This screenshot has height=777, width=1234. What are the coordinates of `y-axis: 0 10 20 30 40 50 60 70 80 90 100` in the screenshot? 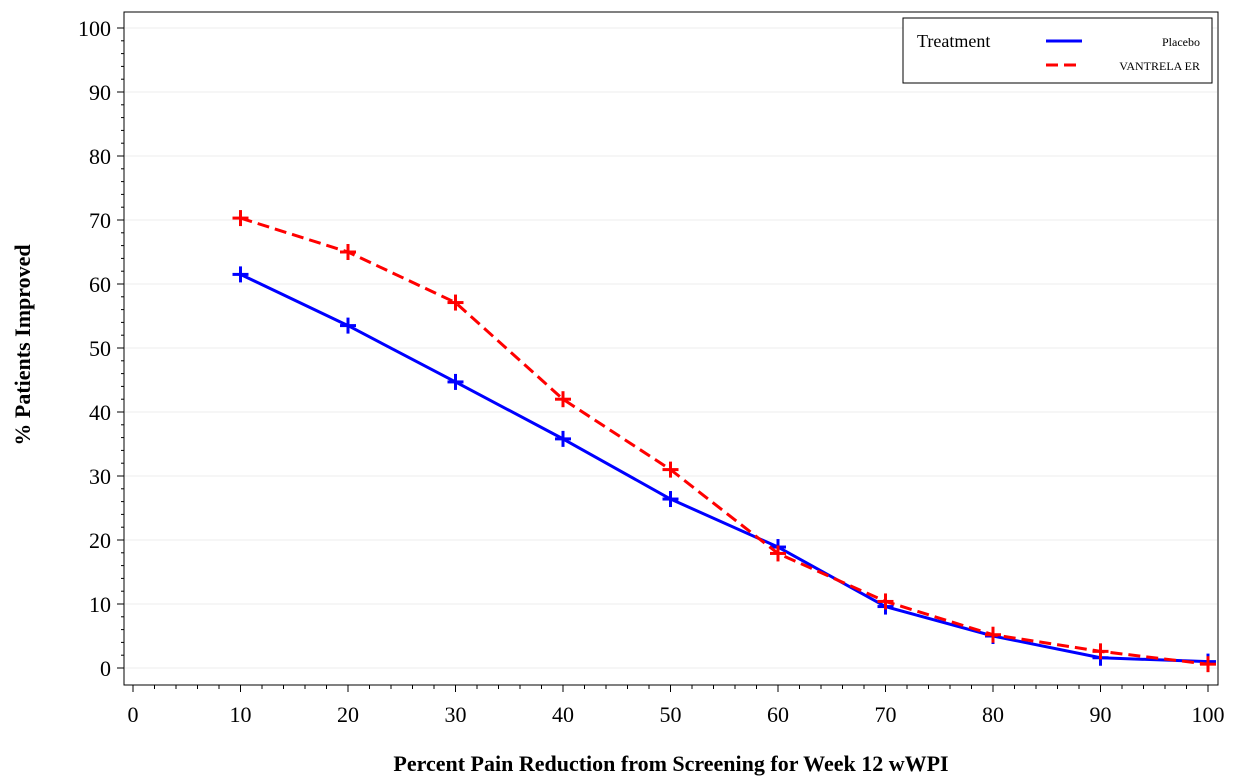 It's located at (101, 348).